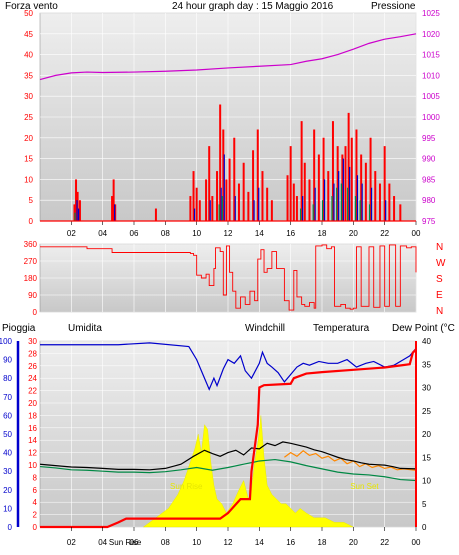  Describe the element at coordinates (426, 341) in the screenshot. I see `temperature-tick-label: 40` at that location.